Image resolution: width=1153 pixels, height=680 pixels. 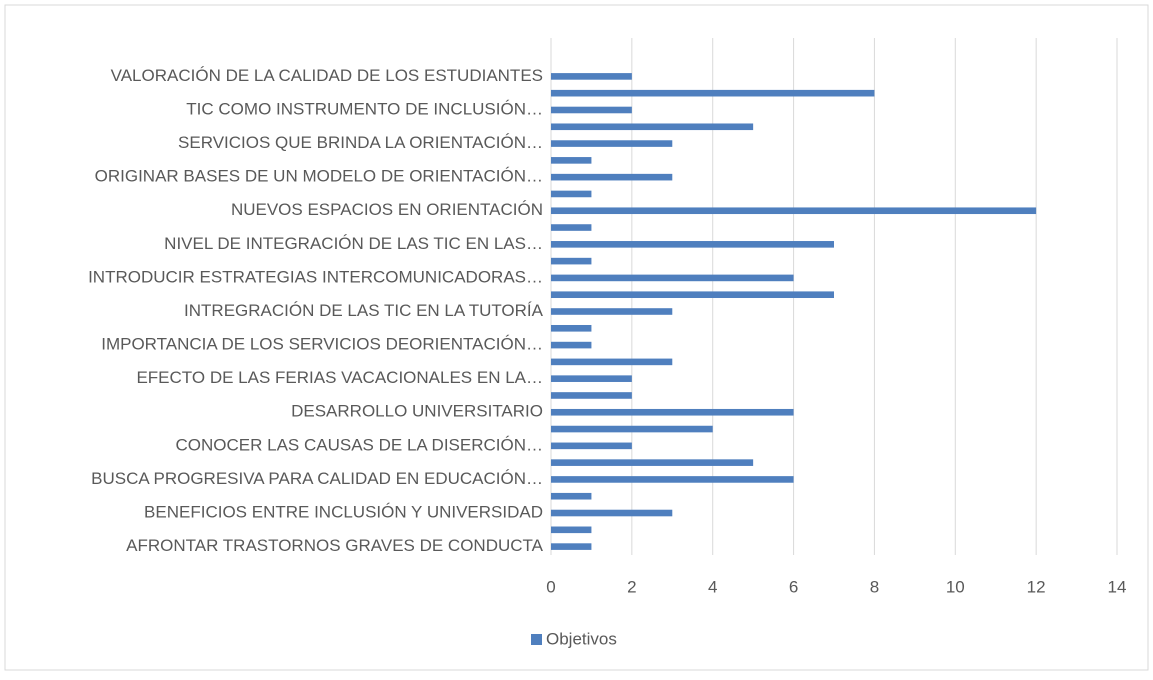 I want to click on x-tick-label: 0, so click(x=550, y=586).